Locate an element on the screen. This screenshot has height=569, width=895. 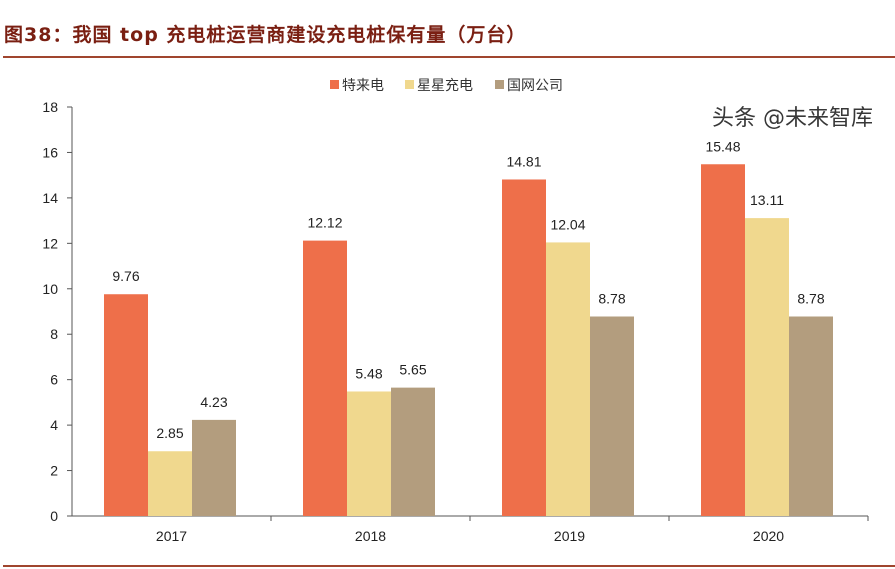
data-label: 2.85 is located at coordinates (169, 433).